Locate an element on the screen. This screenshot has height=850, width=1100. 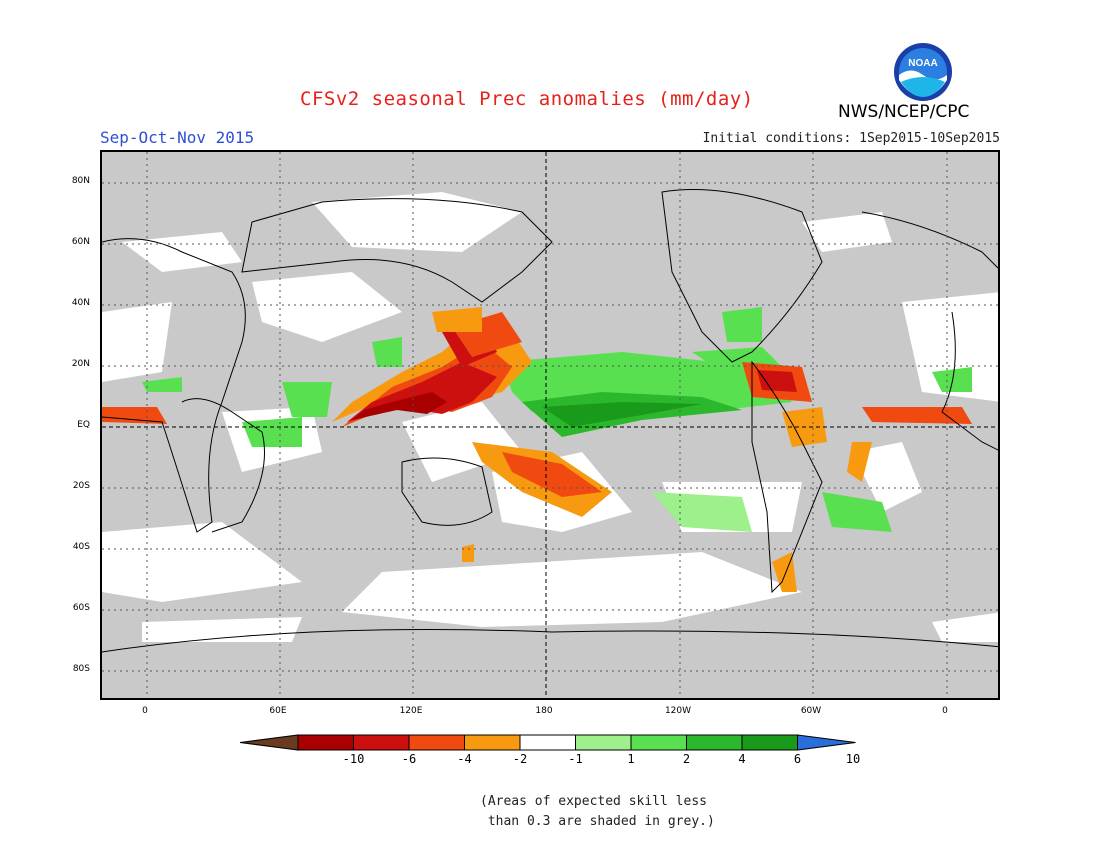
lat-label: 80N is located at coordinates (80, 181).